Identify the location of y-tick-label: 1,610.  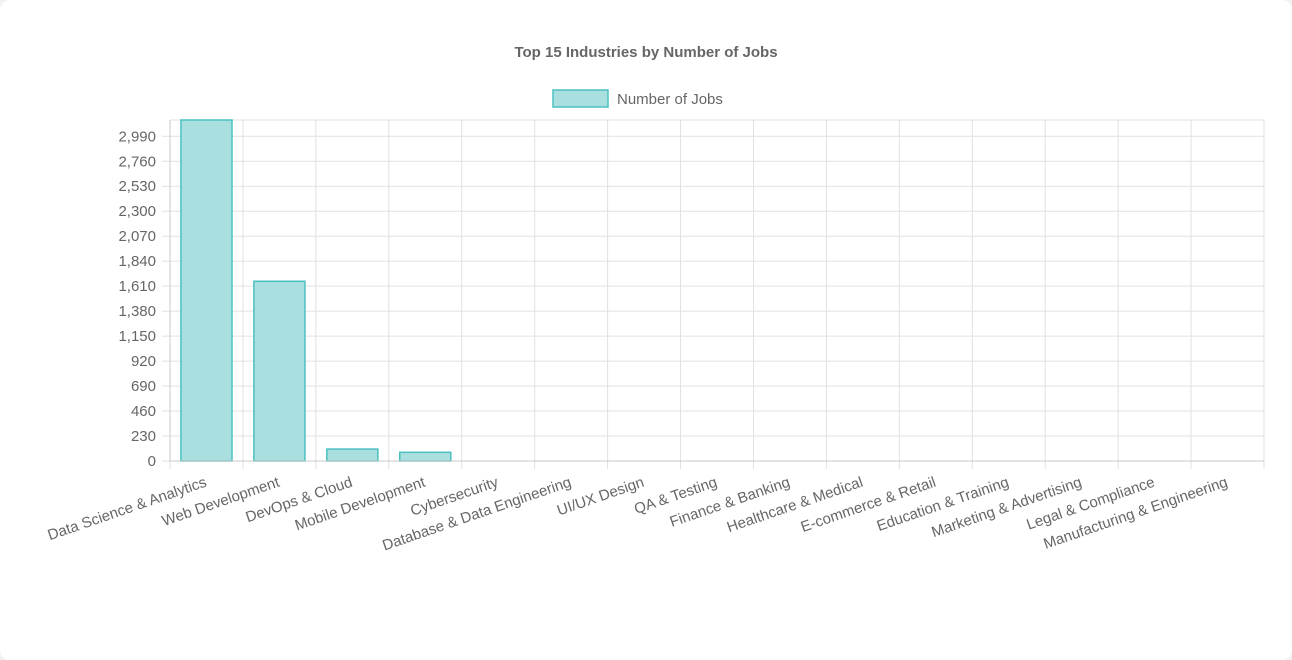
(137, 286).